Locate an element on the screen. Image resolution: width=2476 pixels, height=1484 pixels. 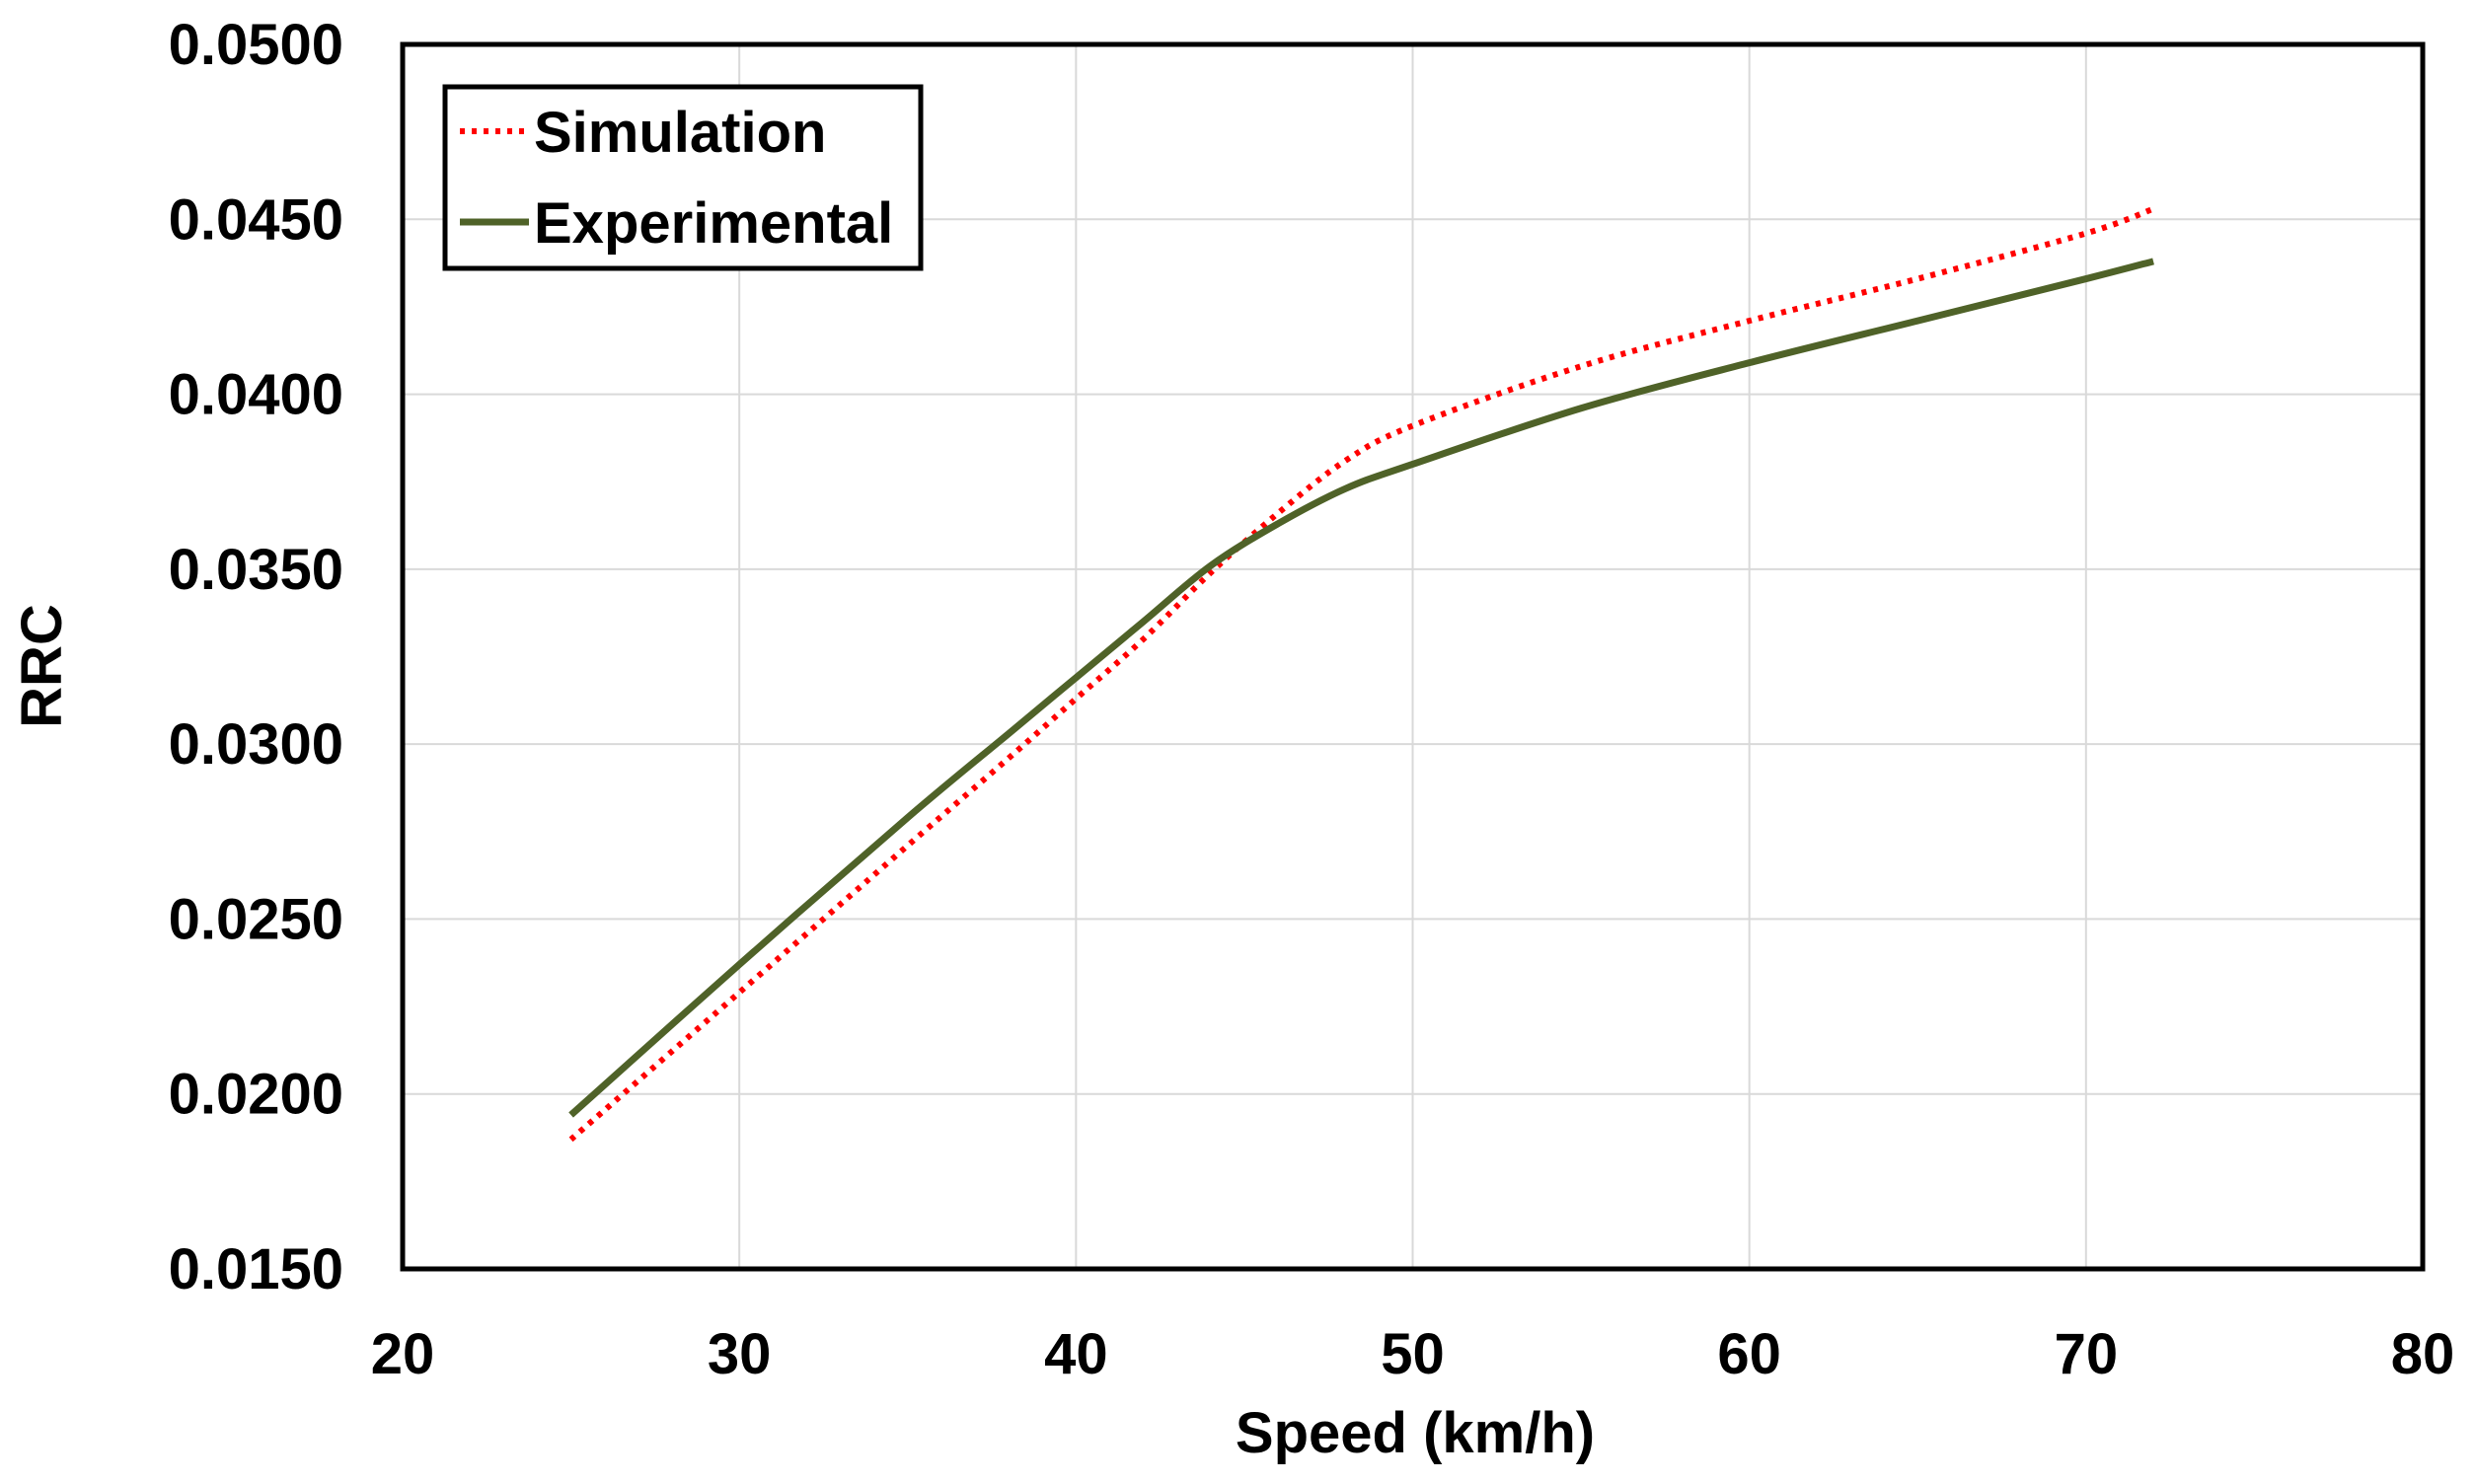
legend-box is located at coordinates (683, 177).